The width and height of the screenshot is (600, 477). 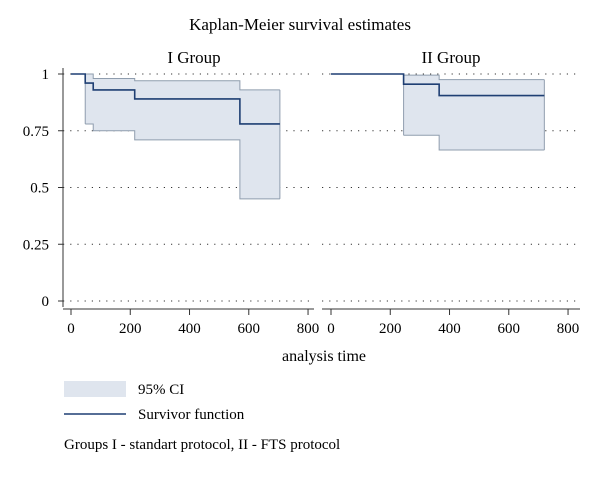 What do you see at coordinates (161, 390) in the screenshot?
I see `legend-ci-label: 95% CI` at bounding box center [161, 390].